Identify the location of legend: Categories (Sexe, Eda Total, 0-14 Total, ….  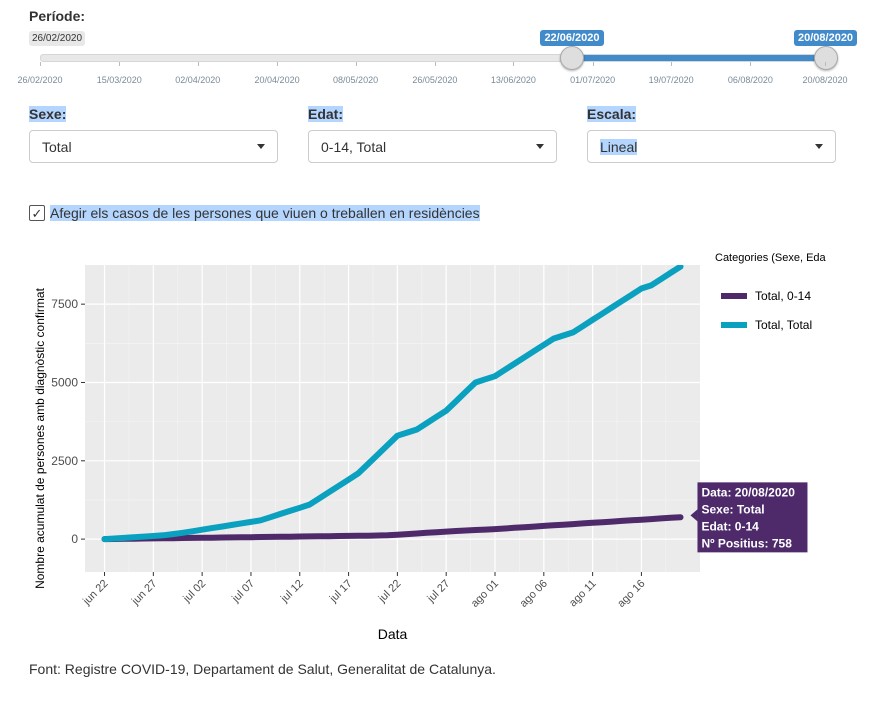
(771, 292).